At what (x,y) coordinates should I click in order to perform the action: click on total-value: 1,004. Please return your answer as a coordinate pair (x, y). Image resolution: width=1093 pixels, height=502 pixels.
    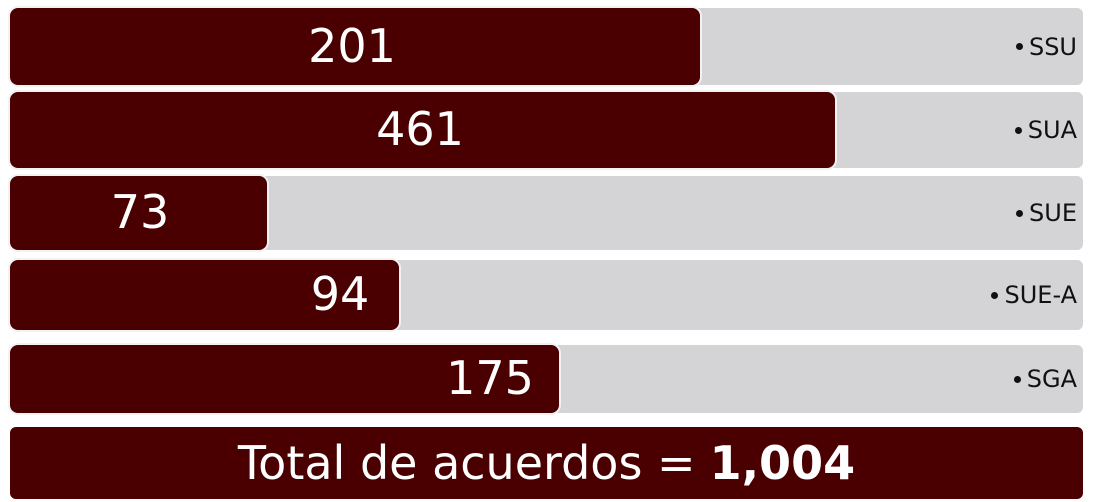
    Looking at the image, I should click on (782, 463).